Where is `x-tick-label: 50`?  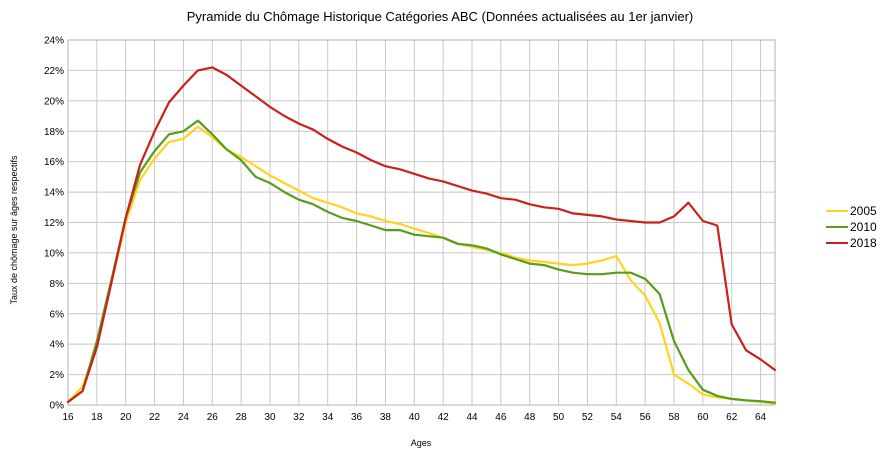 x-tick-label: 50 is located at coordinates (559, 417).